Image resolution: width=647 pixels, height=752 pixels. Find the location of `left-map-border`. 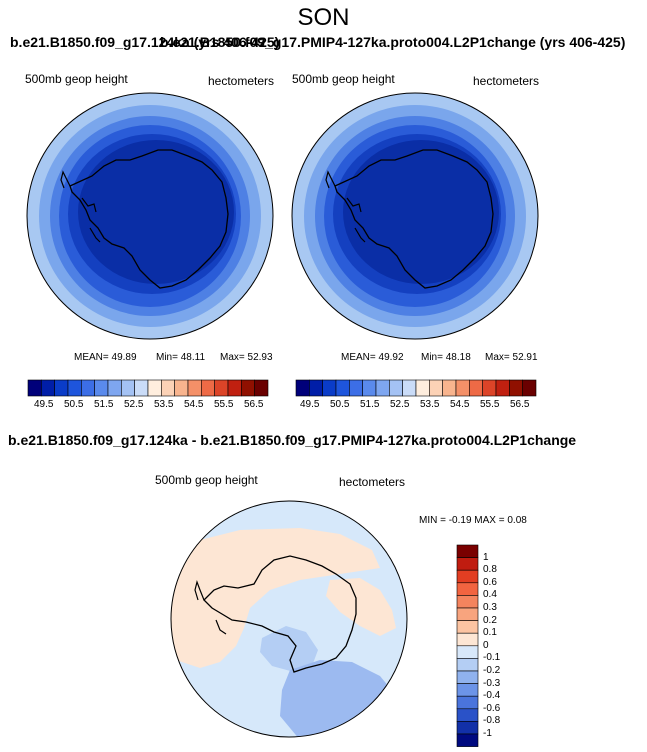

left-map-border is located at coordinates (150, 216).